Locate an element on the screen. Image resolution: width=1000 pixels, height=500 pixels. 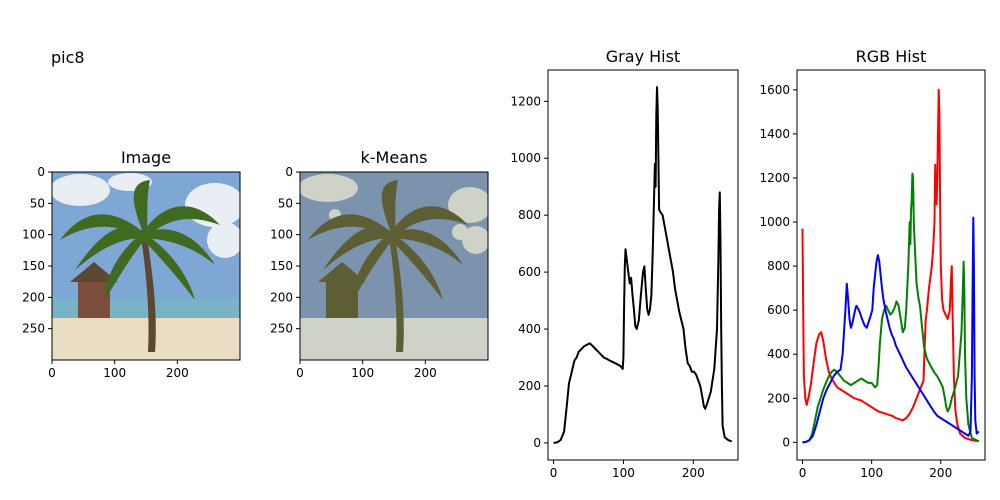
image-panel-title: Image is located at coordinates (146, 157).